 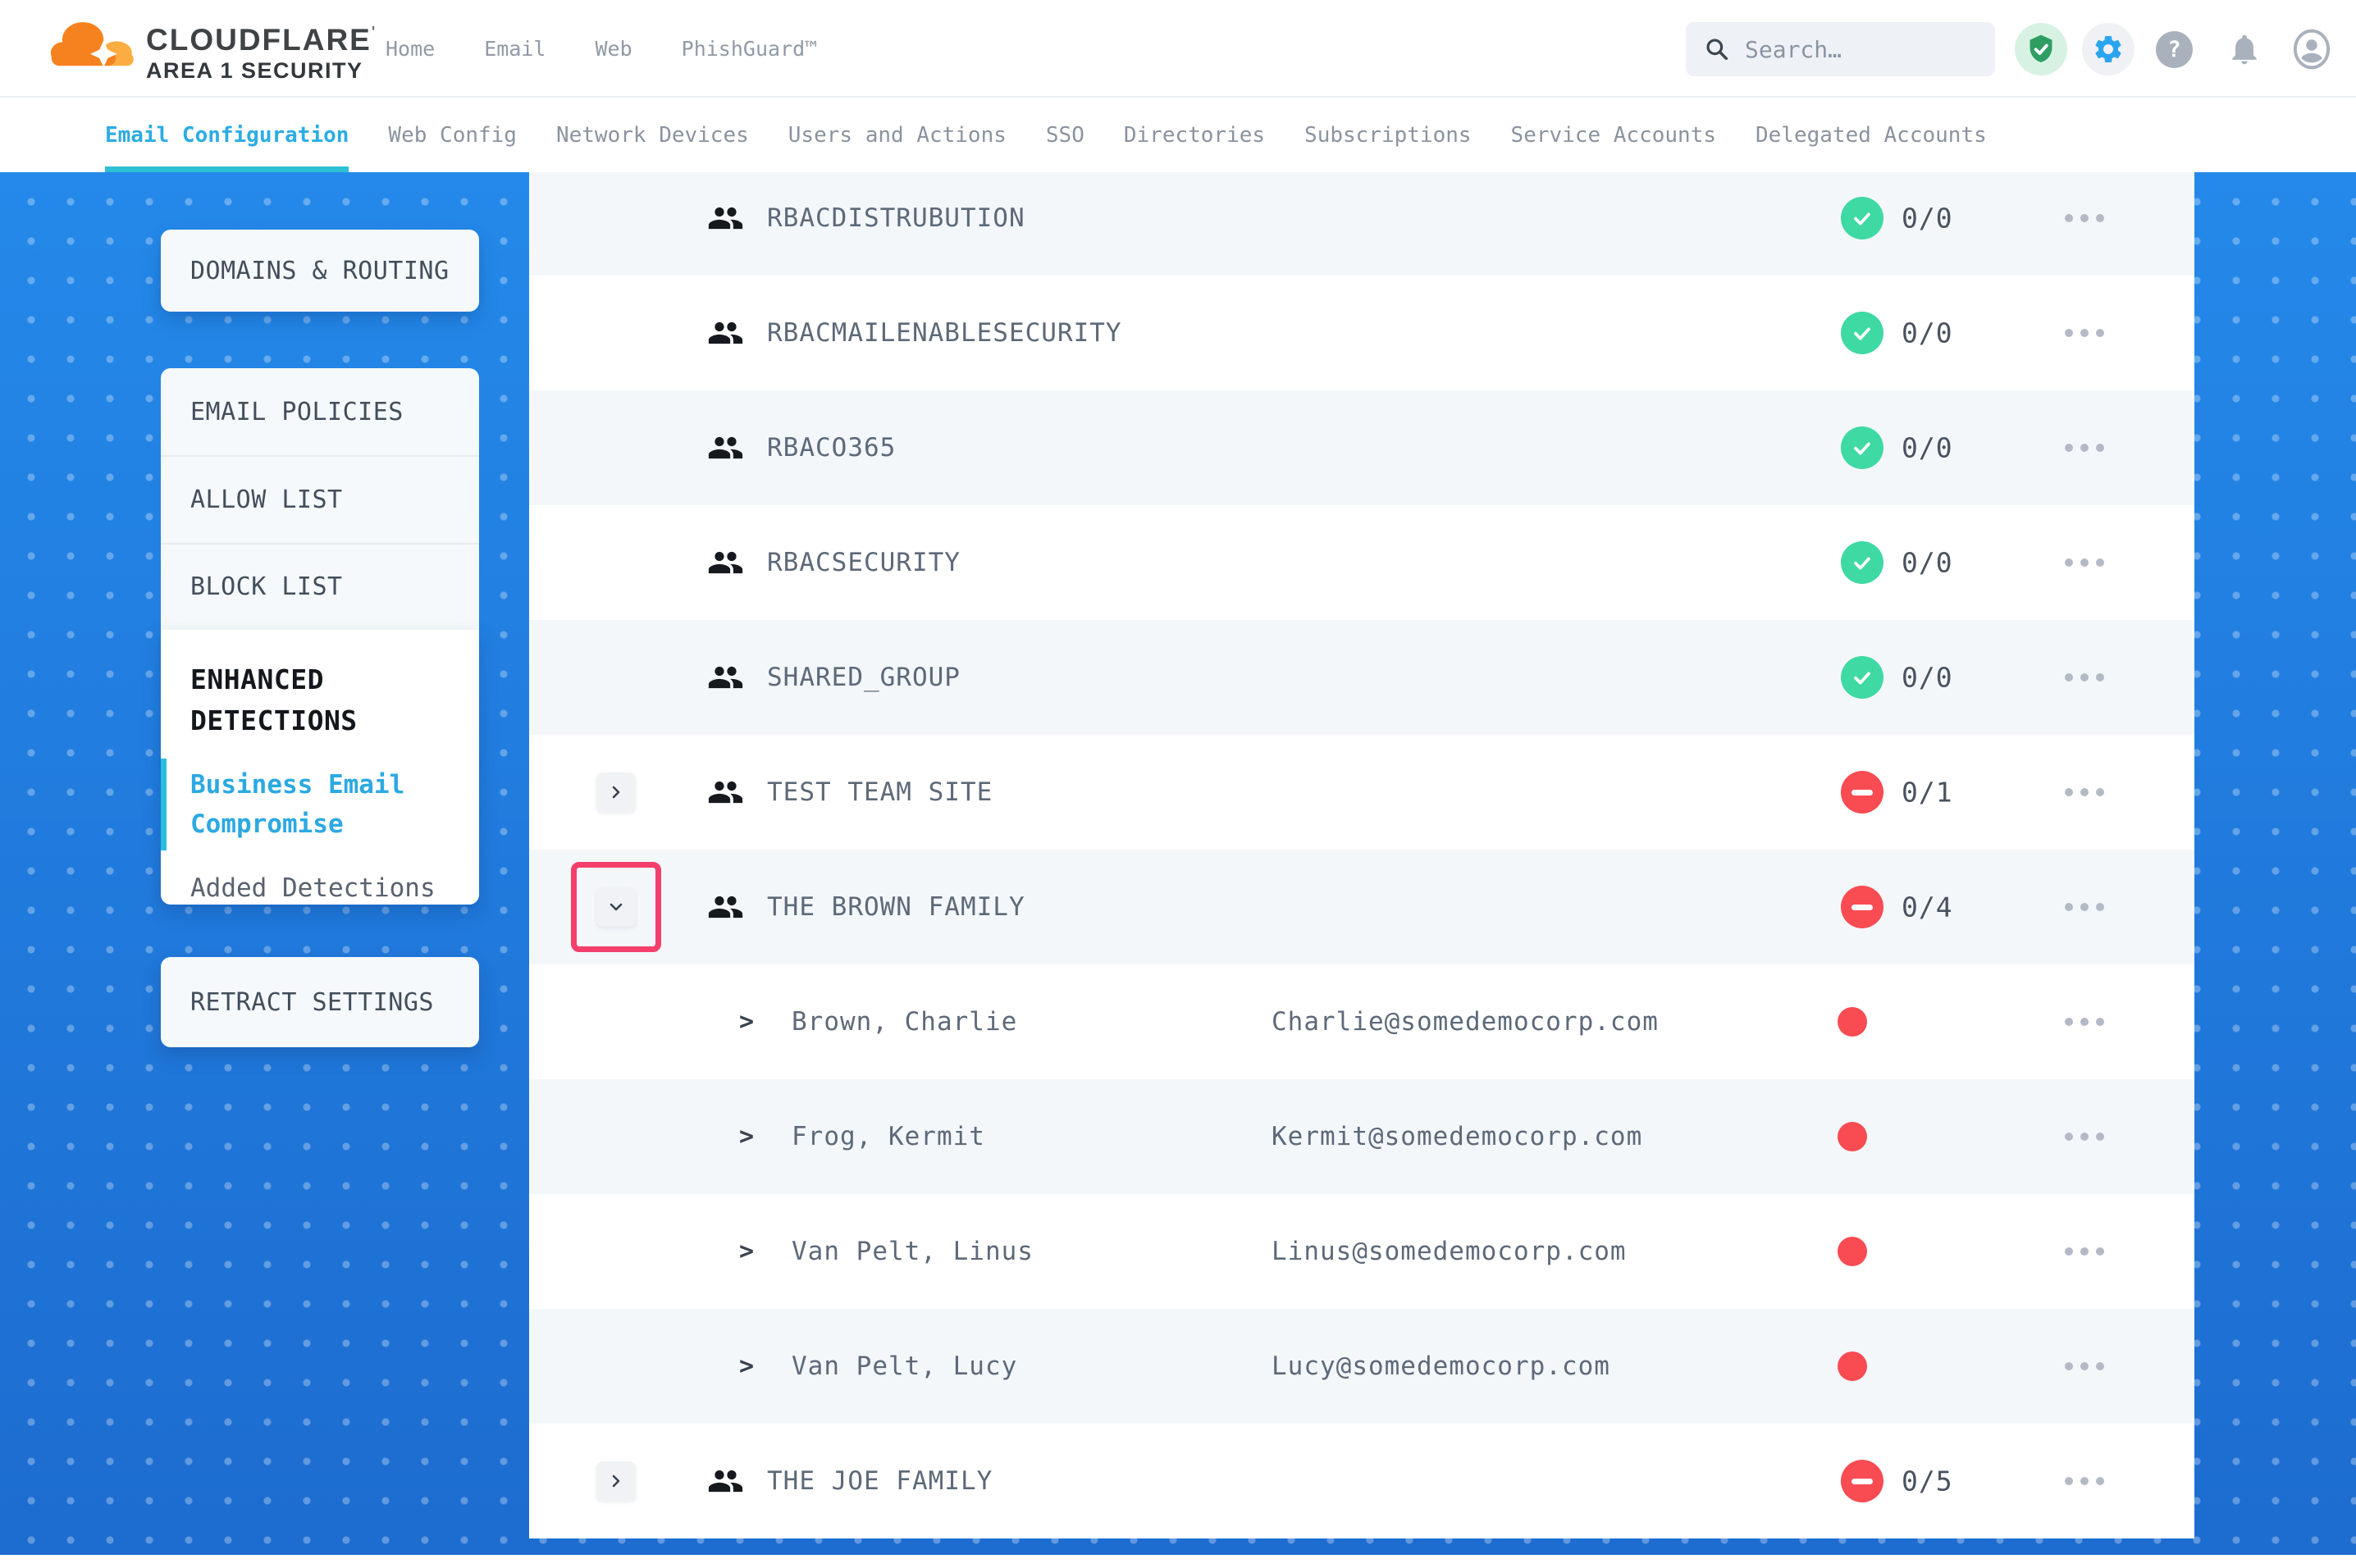 I want to click on top-nav-item: Email, so click(x=515, y=49).